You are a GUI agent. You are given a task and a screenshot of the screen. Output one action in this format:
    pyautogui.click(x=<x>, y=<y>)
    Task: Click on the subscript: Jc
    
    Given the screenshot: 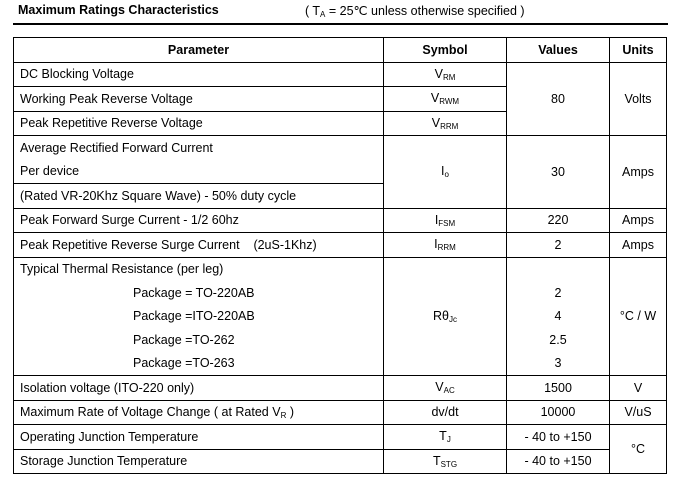 What is the action you would take?
    pyautogui.click(x=452, y=319)
    